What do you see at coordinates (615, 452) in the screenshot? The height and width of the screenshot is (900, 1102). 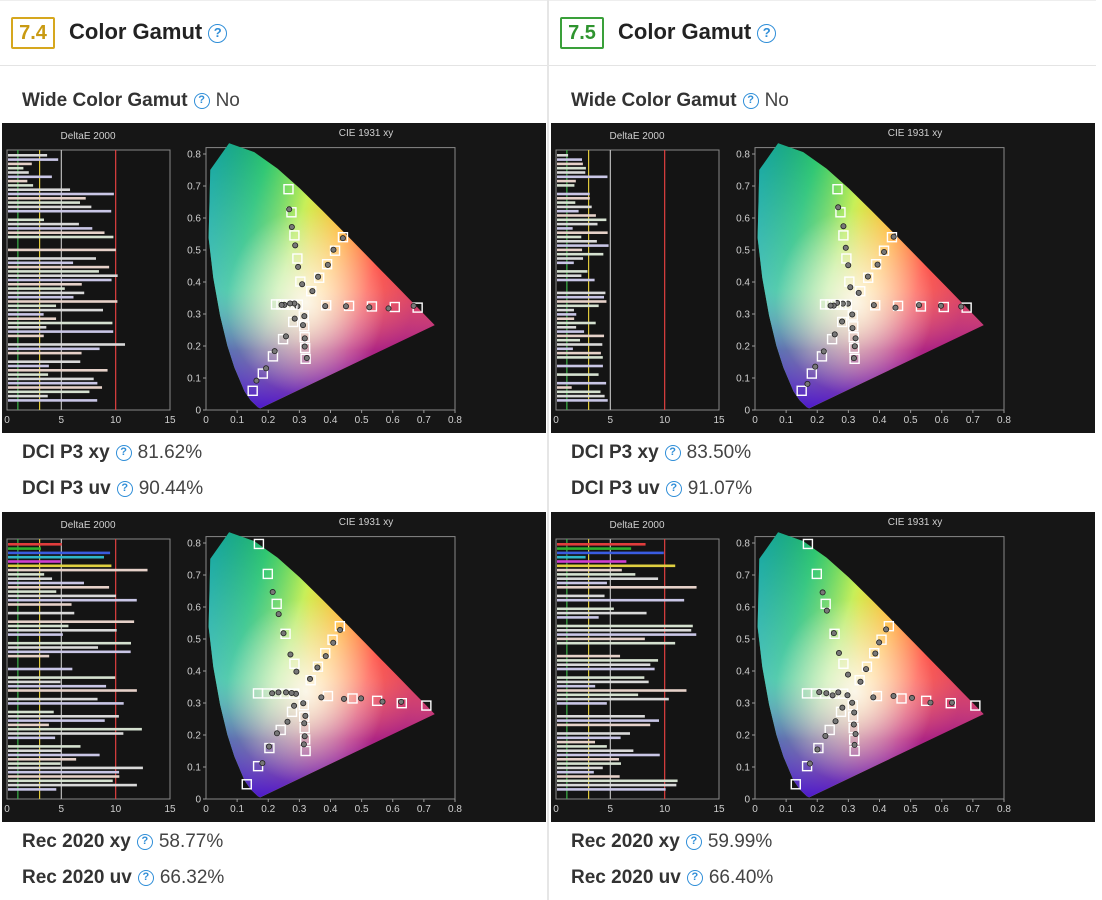 I see `dci-p3-xy-label: DCI P3 xy` at bounding box center [615, 452].